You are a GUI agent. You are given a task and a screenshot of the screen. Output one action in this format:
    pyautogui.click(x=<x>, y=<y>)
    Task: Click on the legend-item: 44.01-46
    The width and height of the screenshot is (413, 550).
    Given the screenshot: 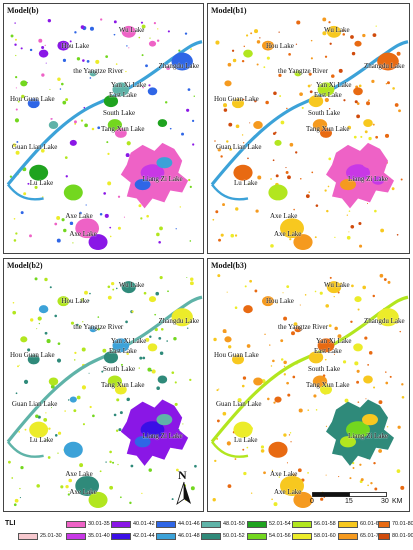 What is the action you would take?
    pyautogui.click(x=178, y=524)
    